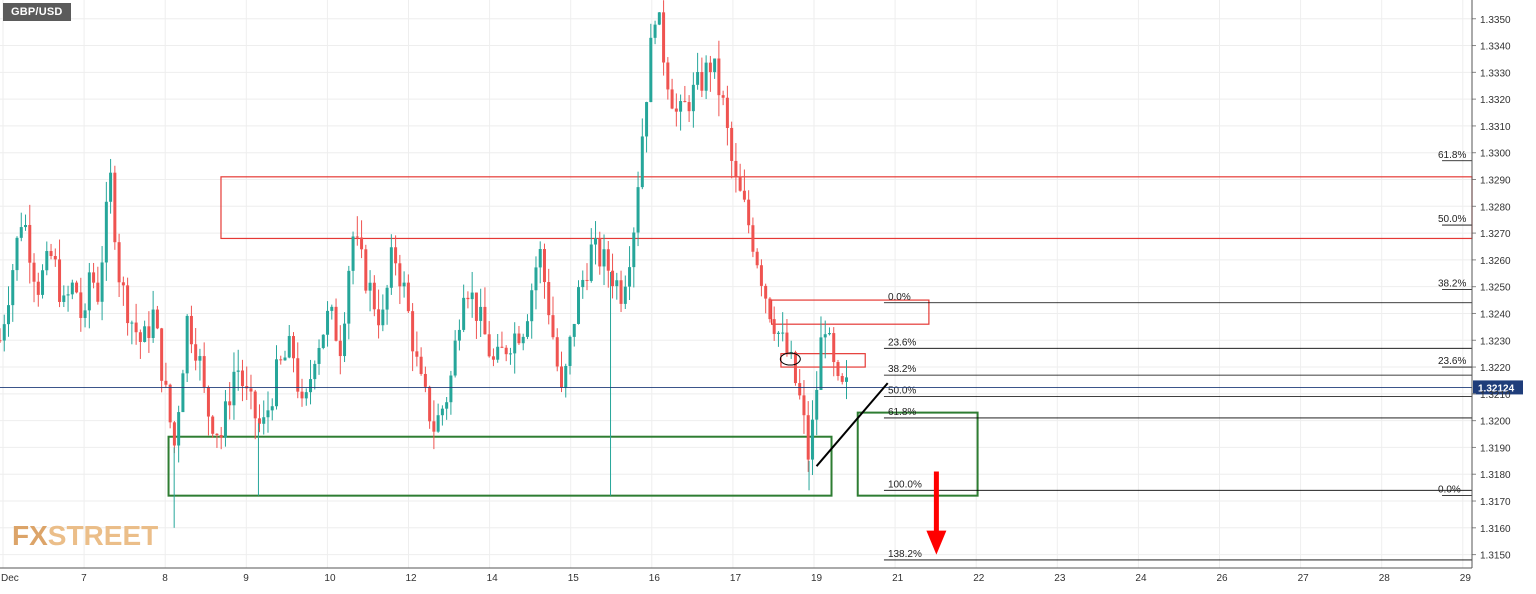 This screenshot has width=1536, height=594. Describe the element at coordinates (246, 578) in the screenshot. I see `time-tick-label: 9` at that location.